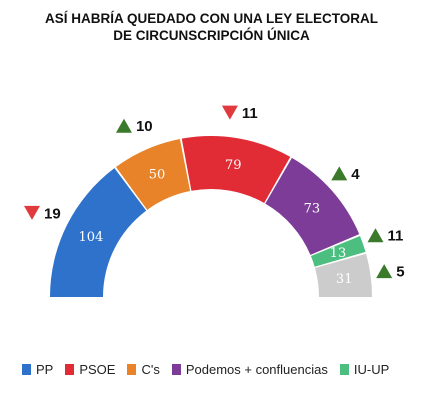  I want to click on change-value-pp: 19, so click(52, 213).